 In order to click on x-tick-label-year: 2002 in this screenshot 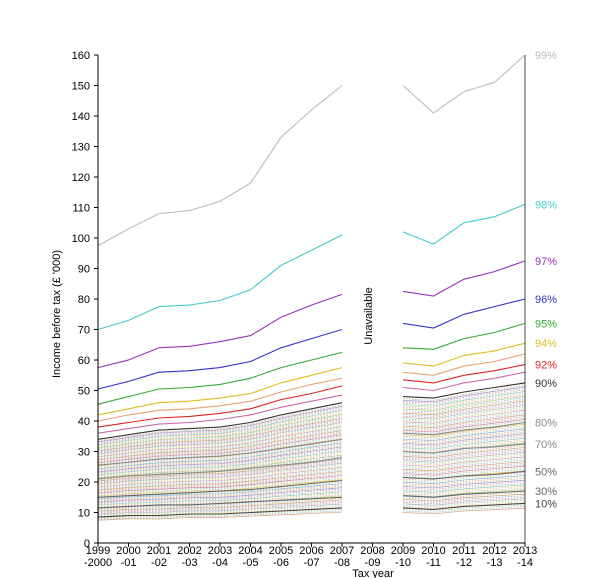, I will do `click(189, 551)`.